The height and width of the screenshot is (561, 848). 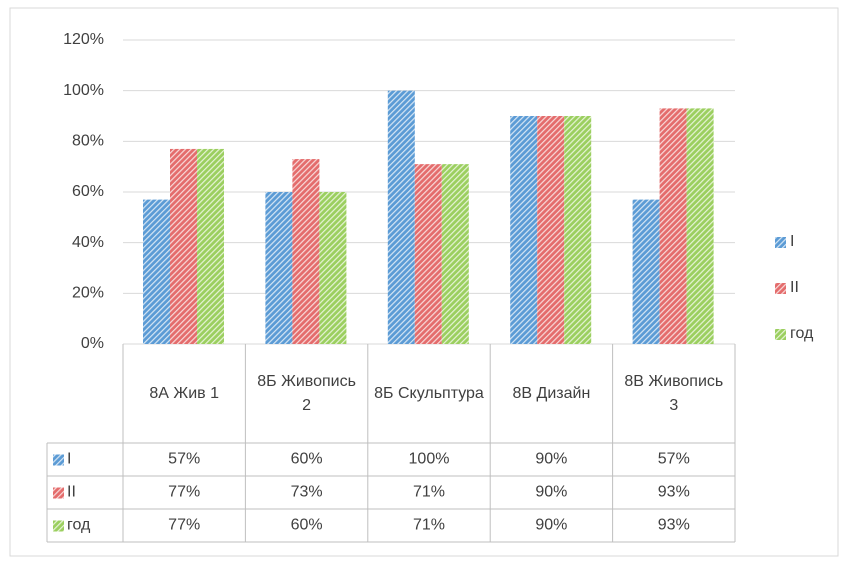 What do you see at coordinates (802, 333) in the screenshot?
I see `legend-label: год` at bounding box center [802, 333].